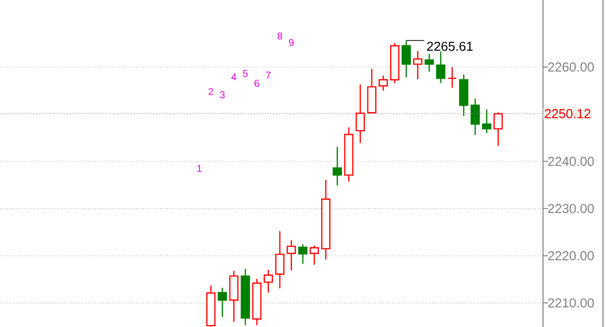  What do you see at coordinates (571, 209) in the screenshot?
I see `y-tick-label: 2230.00` at bounding box center [571, 209].